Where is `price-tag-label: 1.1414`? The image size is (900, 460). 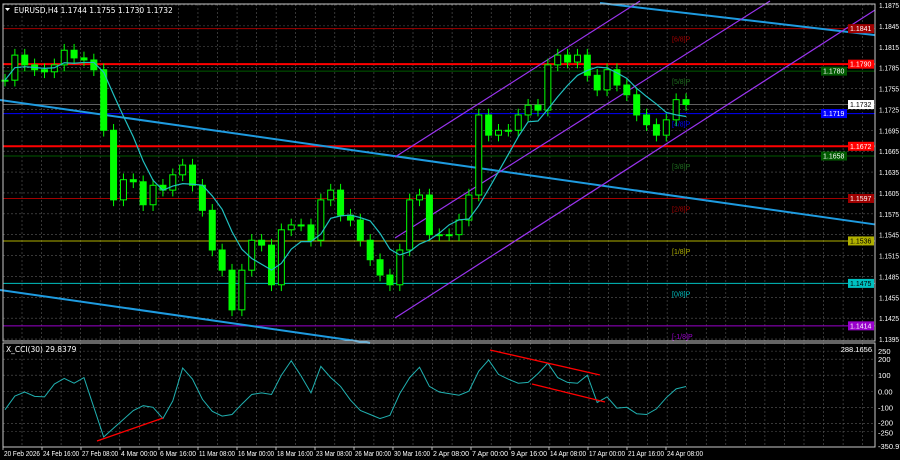 price-tag-label: 1.1414 is located at coordinates (861, 326).